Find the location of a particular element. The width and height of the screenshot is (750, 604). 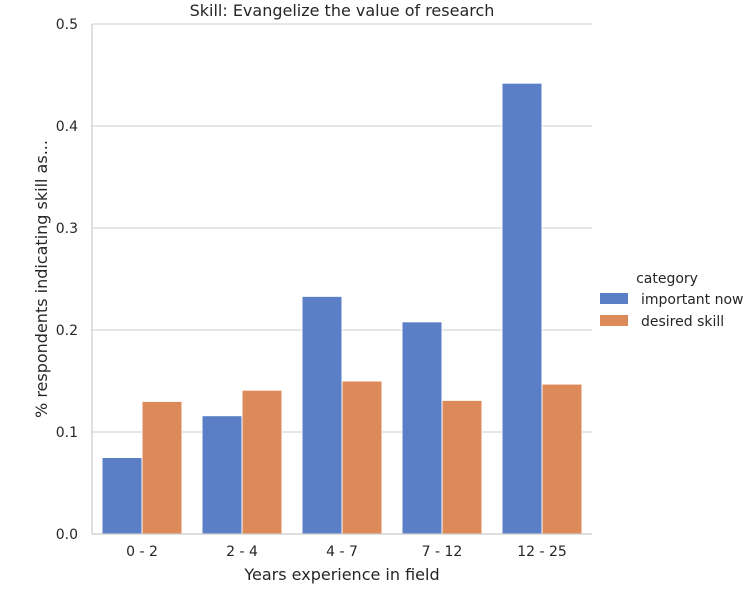

legend: category important now desired skill is located at coordinates (672, 300).